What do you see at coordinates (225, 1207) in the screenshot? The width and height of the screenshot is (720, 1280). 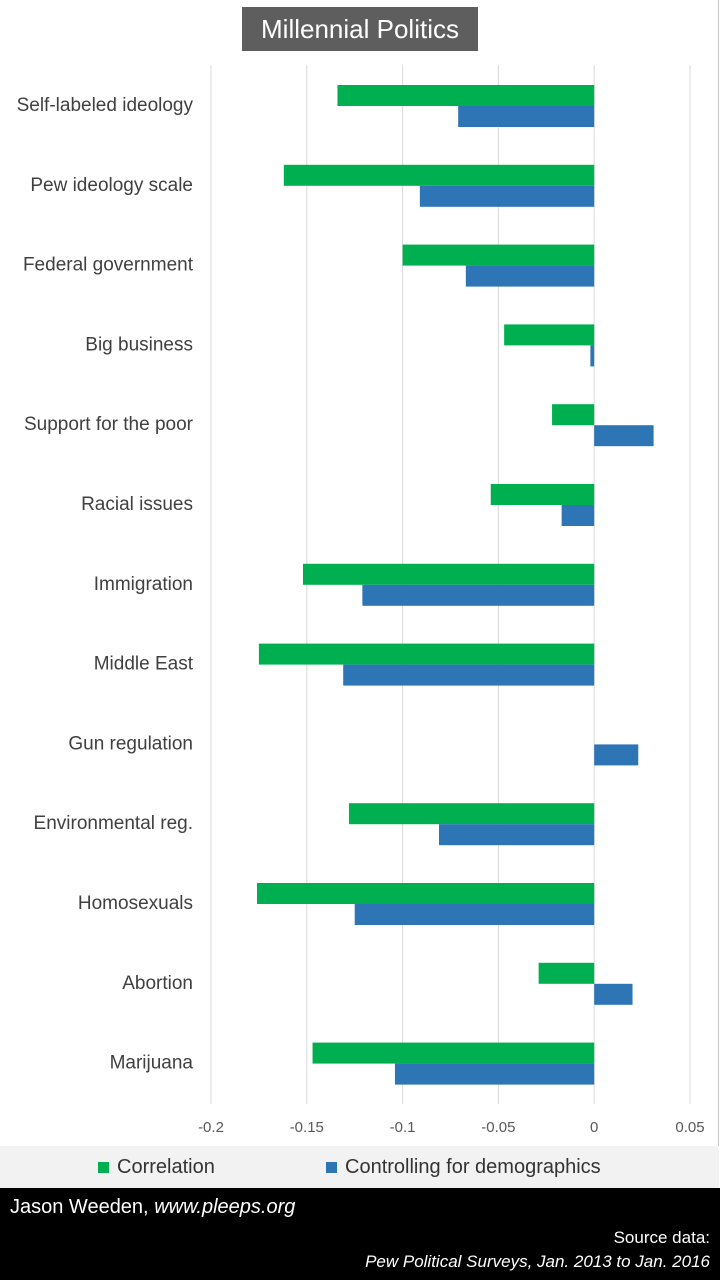 I see `author-site-link: www.pleeps.org` at bounding box center [225, 1207].